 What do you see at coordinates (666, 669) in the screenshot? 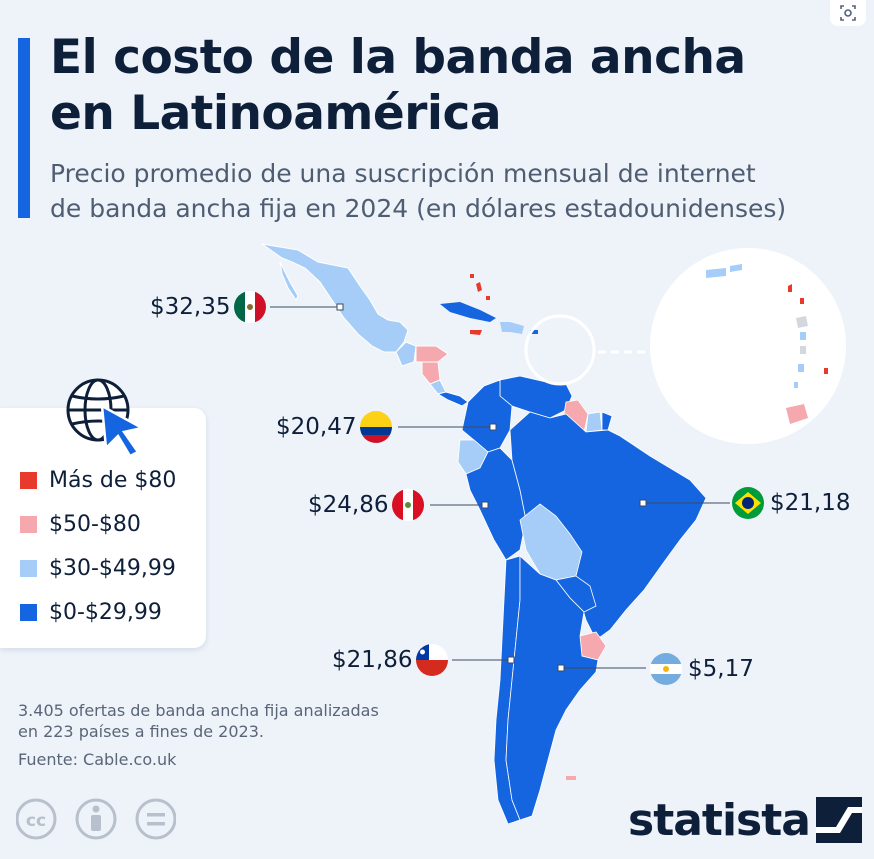
I see `argentina-flag-icon` at bounding box center [666, 669].